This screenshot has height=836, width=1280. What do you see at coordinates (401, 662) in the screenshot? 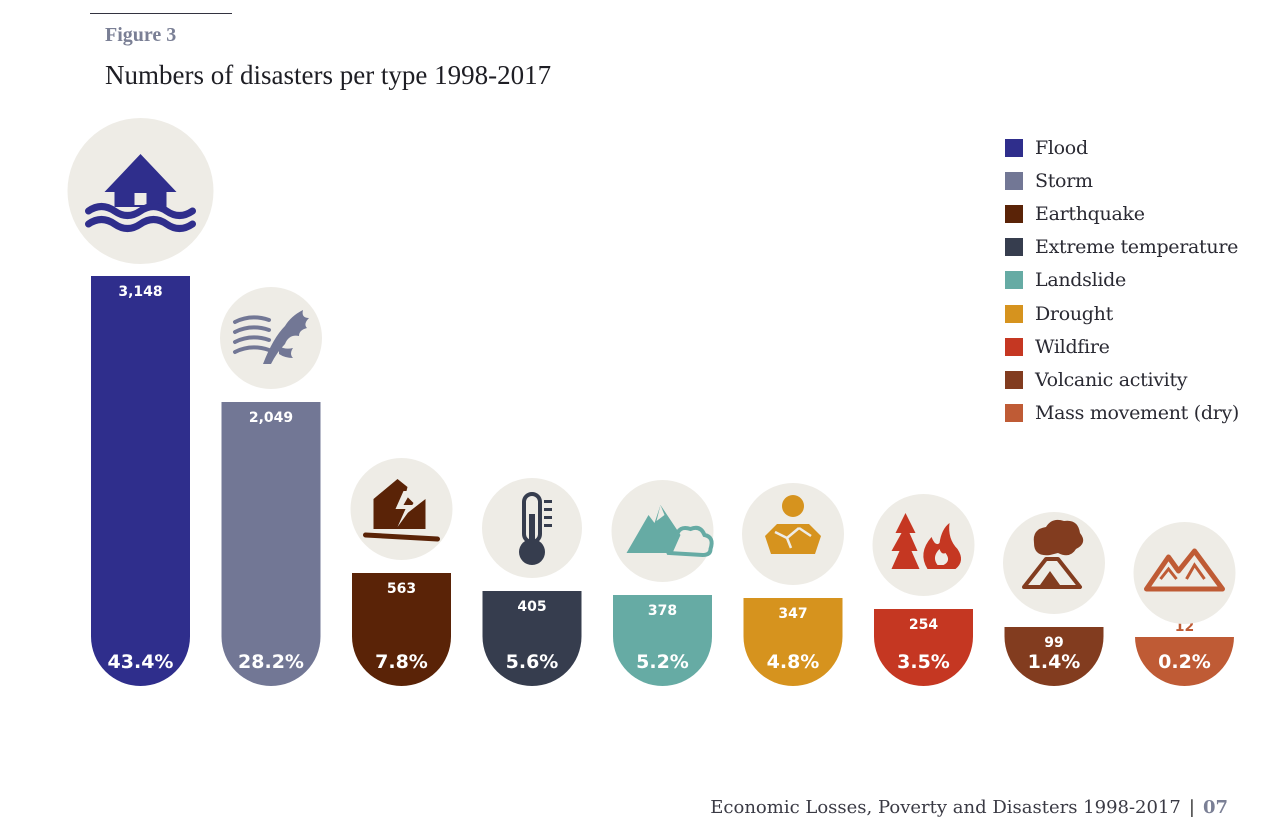
I see `percent-label-earthquake: 7.8%` at bounding box center [401, 662].